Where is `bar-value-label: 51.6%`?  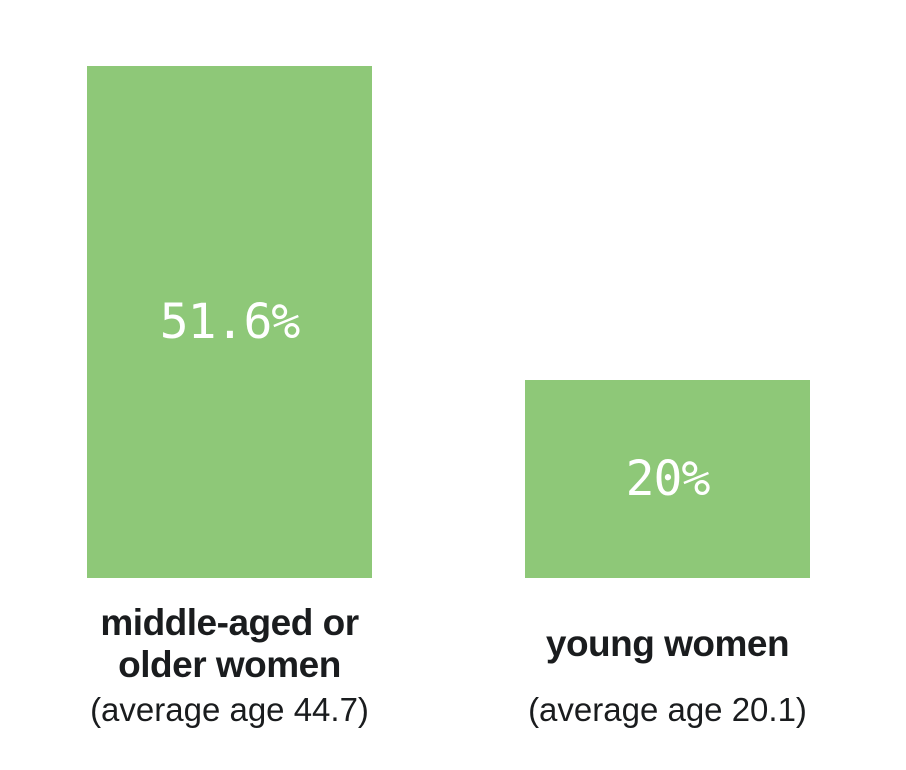 bar-value-label: 51.6% is located at coordinates (229, 322).